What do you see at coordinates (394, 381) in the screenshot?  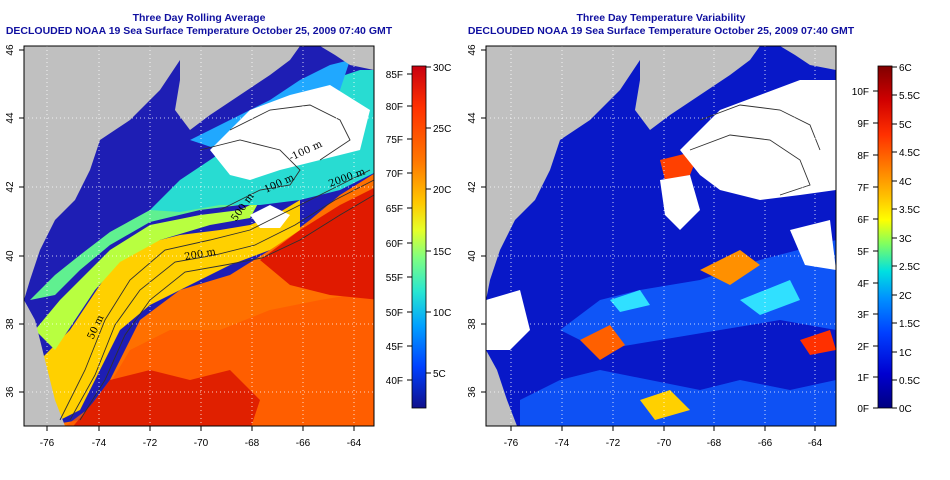 I see `colorbar-f-label: 40F` at bounding box center [394, 381].